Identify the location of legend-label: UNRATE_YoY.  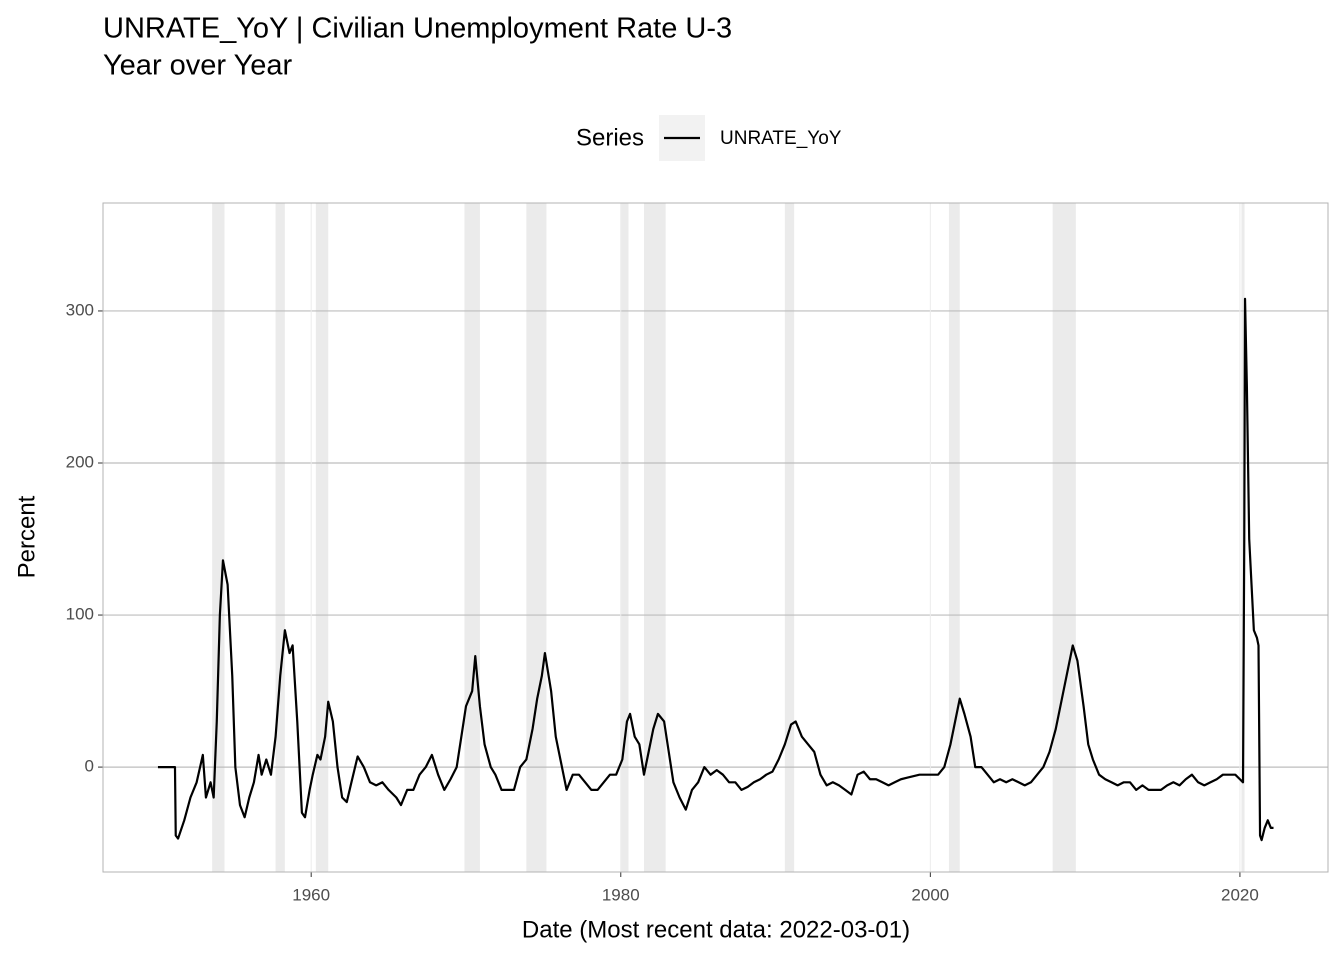
(781, 138).